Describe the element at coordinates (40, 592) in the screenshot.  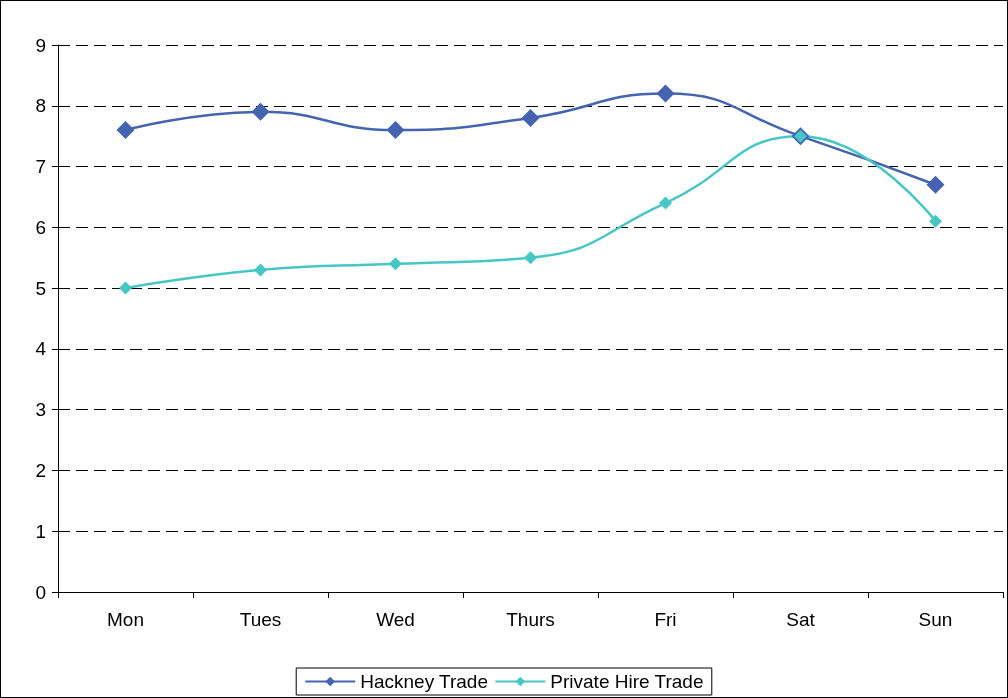
I see `y-tick-label: 0` at that location.